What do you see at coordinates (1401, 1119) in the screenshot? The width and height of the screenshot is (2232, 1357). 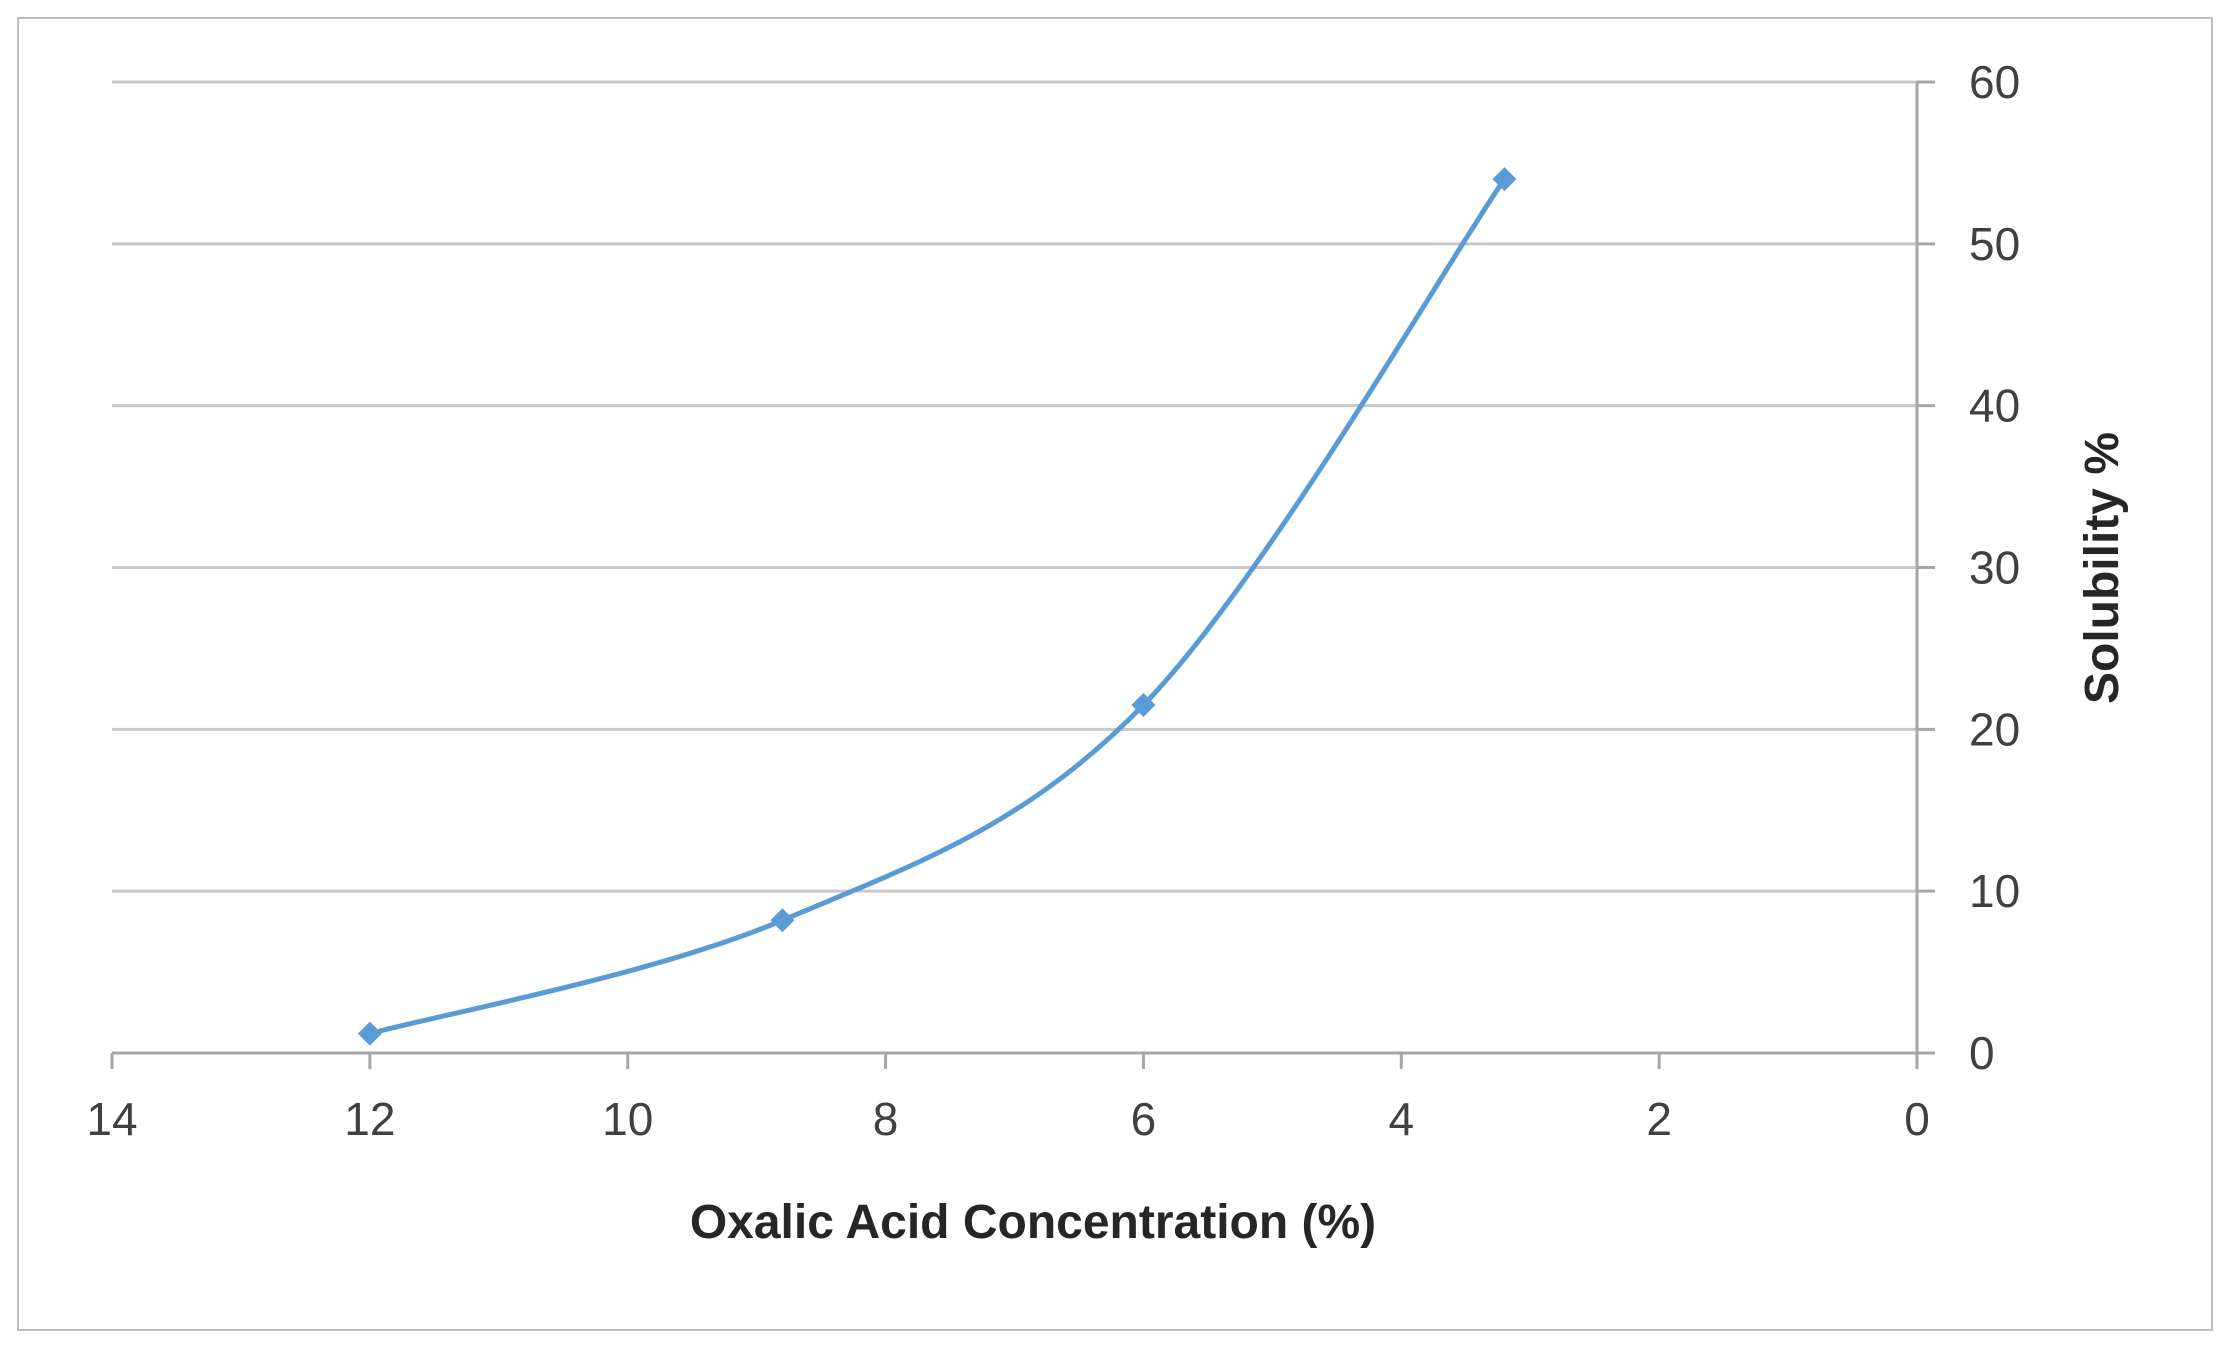 I see `x-tick-label: 4` at bounding box center [1401, 1119].